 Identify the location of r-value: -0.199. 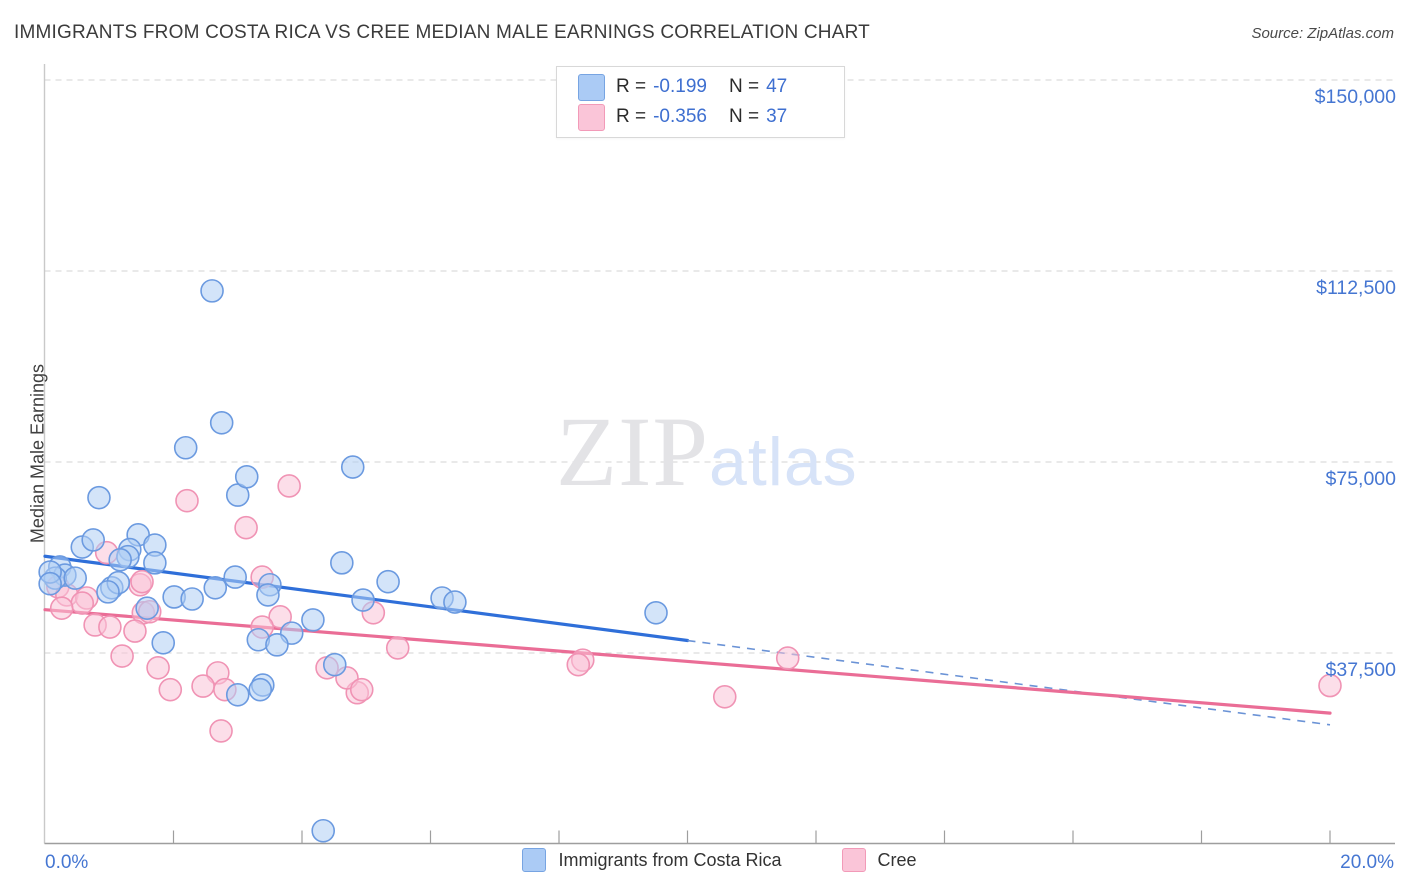
(680, 86).